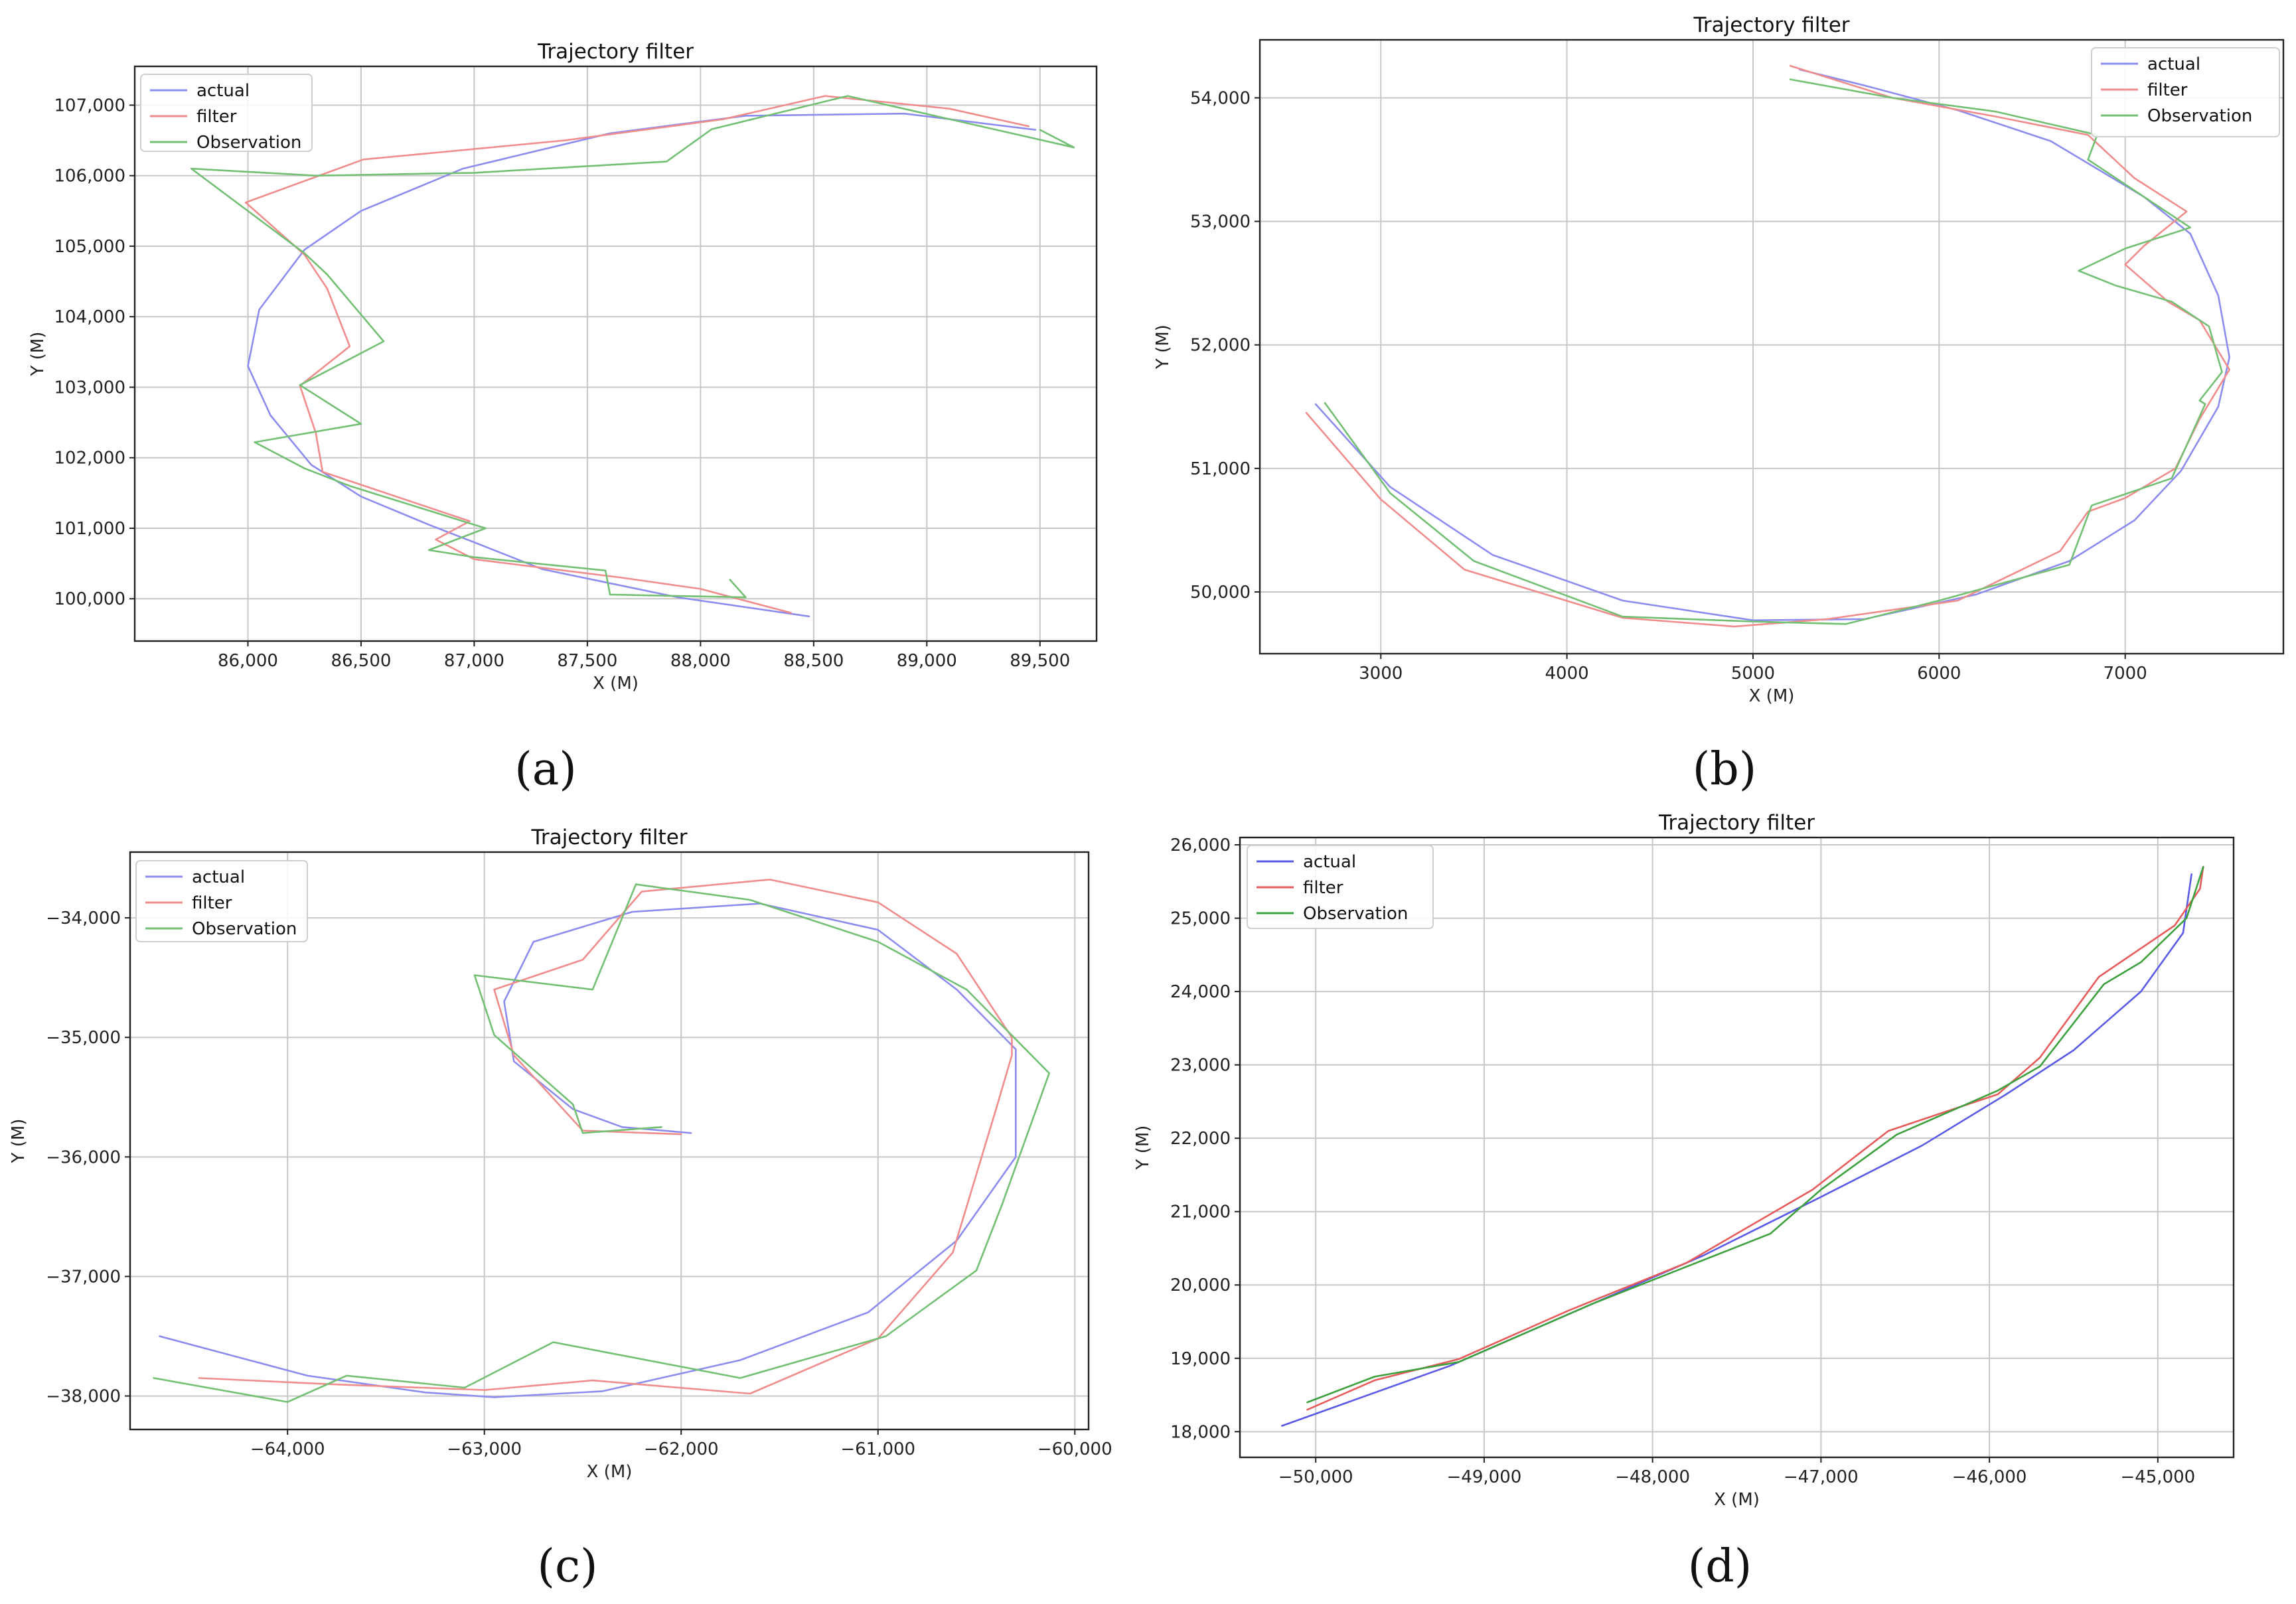 The width and height of the screenshot is (2296, 1604). Describe the element at coordinates (1725, 770) in the screenshot. I see `panel-label: (b)` at that location.